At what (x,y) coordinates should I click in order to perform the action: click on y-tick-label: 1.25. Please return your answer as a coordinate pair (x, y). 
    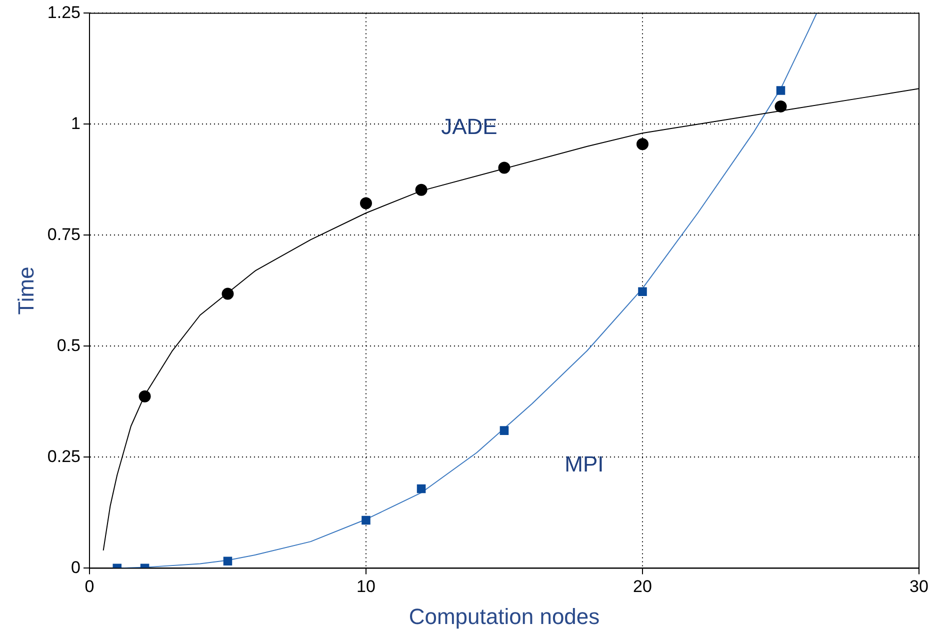
    Looking at the image, I should click on (63, 12).